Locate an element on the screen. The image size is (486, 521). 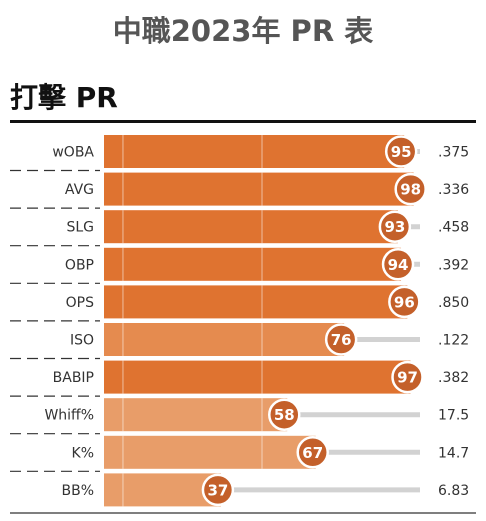
stat-value: .122 is located at coordinates (453, 341).